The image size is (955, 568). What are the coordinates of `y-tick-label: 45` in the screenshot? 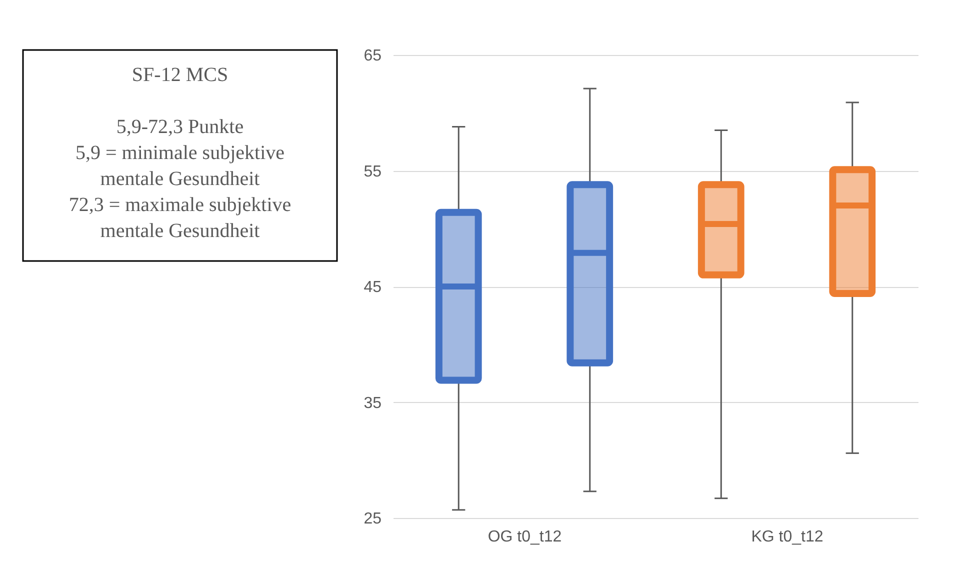 It's located at (373, 287).